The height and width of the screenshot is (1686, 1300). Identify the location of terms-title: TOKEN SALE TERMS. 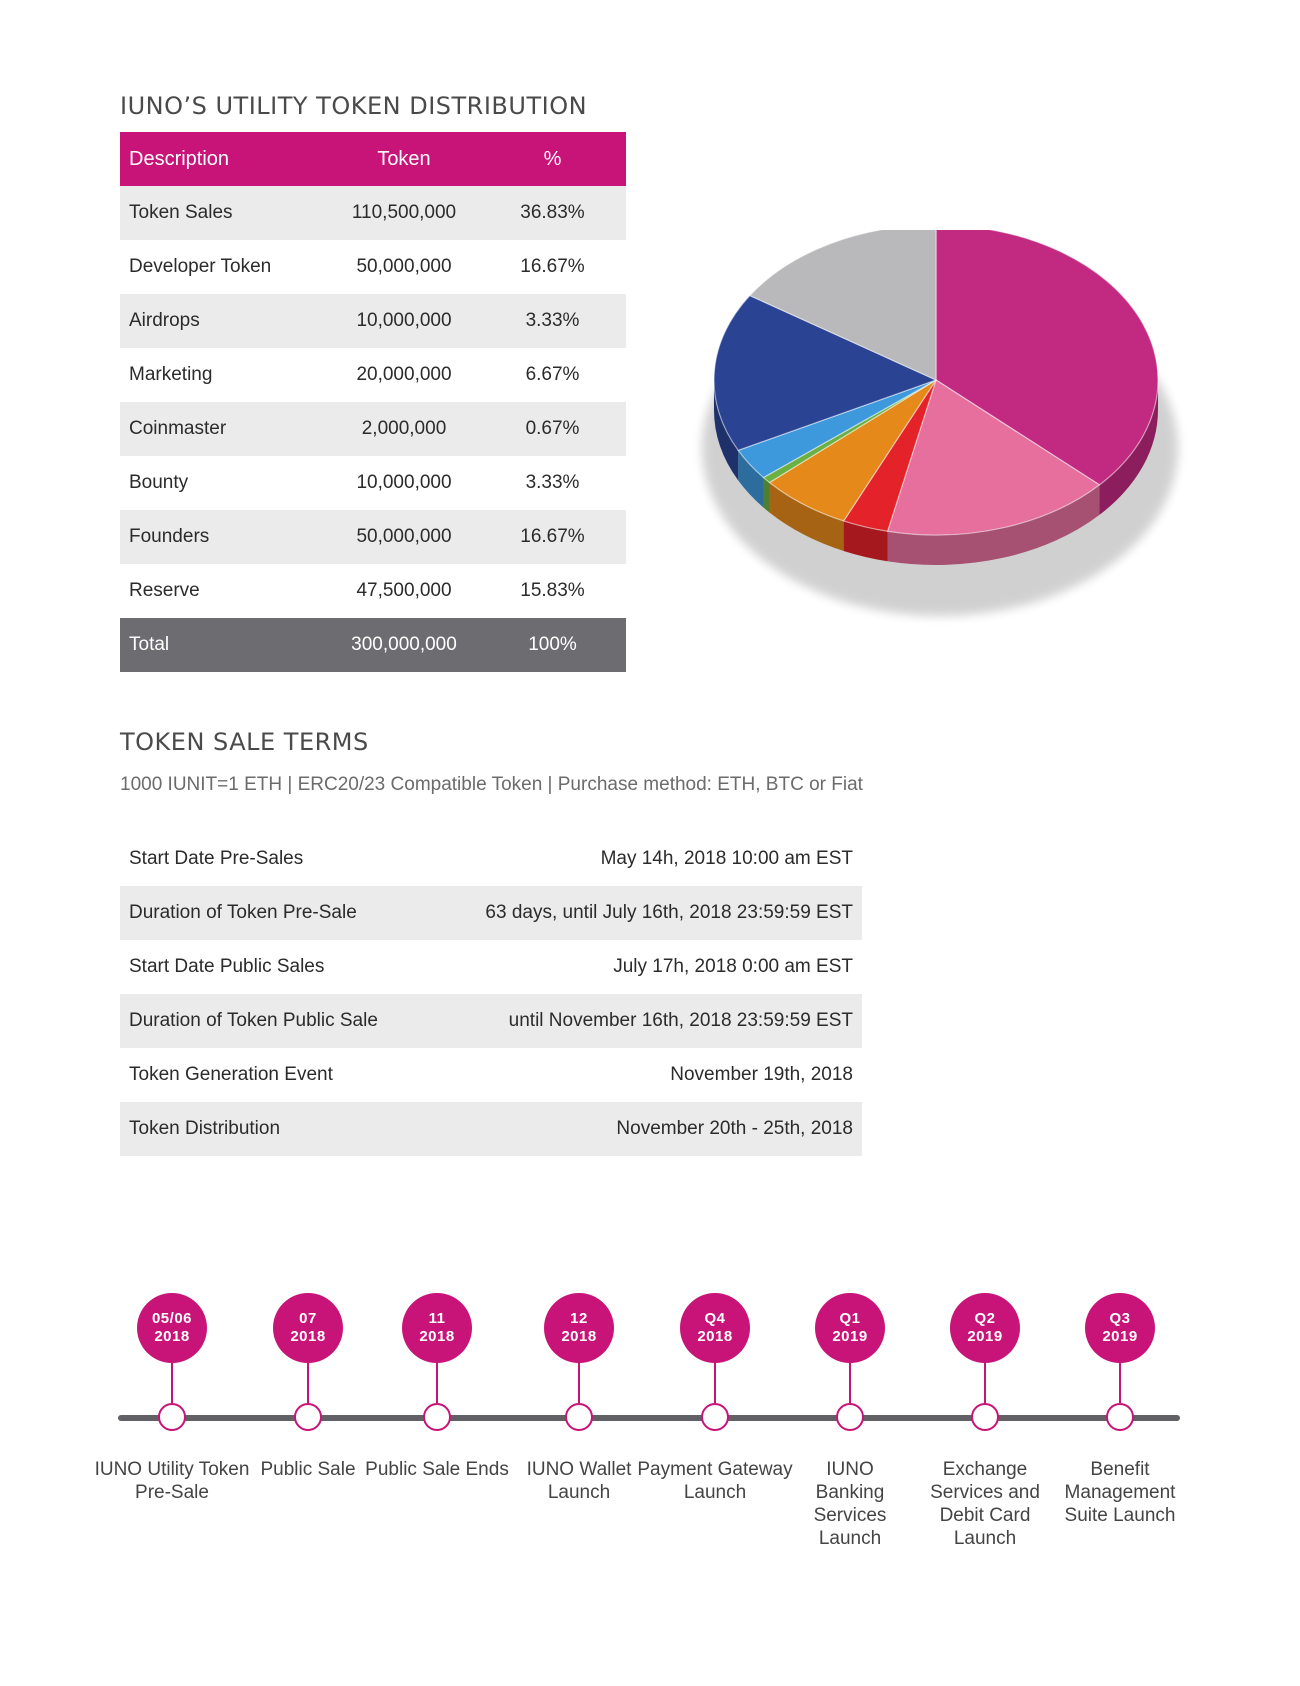
(244, 742).